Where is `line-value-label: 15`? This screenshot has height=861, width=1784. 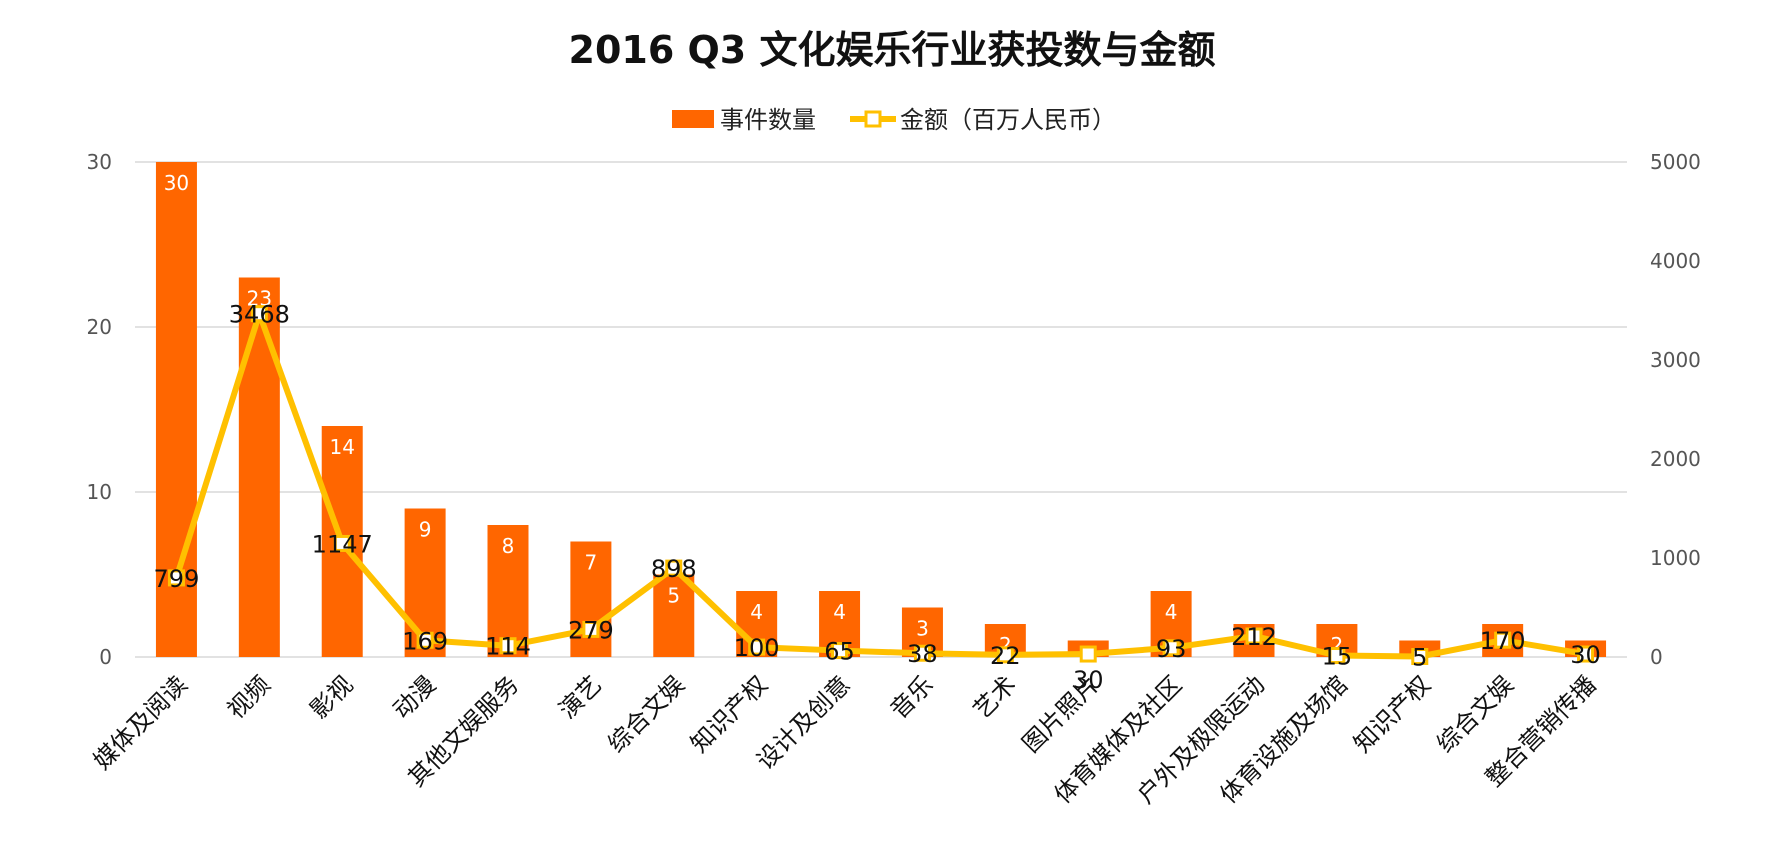
line-value-label: 15 is located at coordinates (1337, 657).